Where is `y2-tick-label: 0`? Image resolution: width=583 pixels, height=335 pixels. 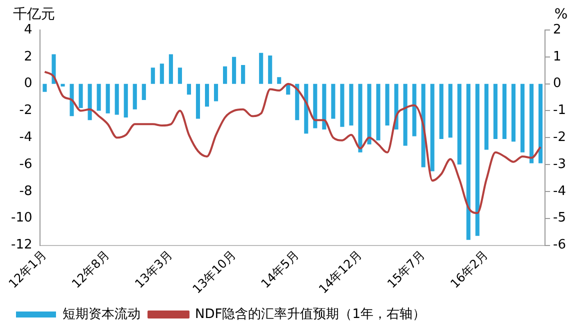 y2-tick-label: 0 is located at coordinates (557, 84).